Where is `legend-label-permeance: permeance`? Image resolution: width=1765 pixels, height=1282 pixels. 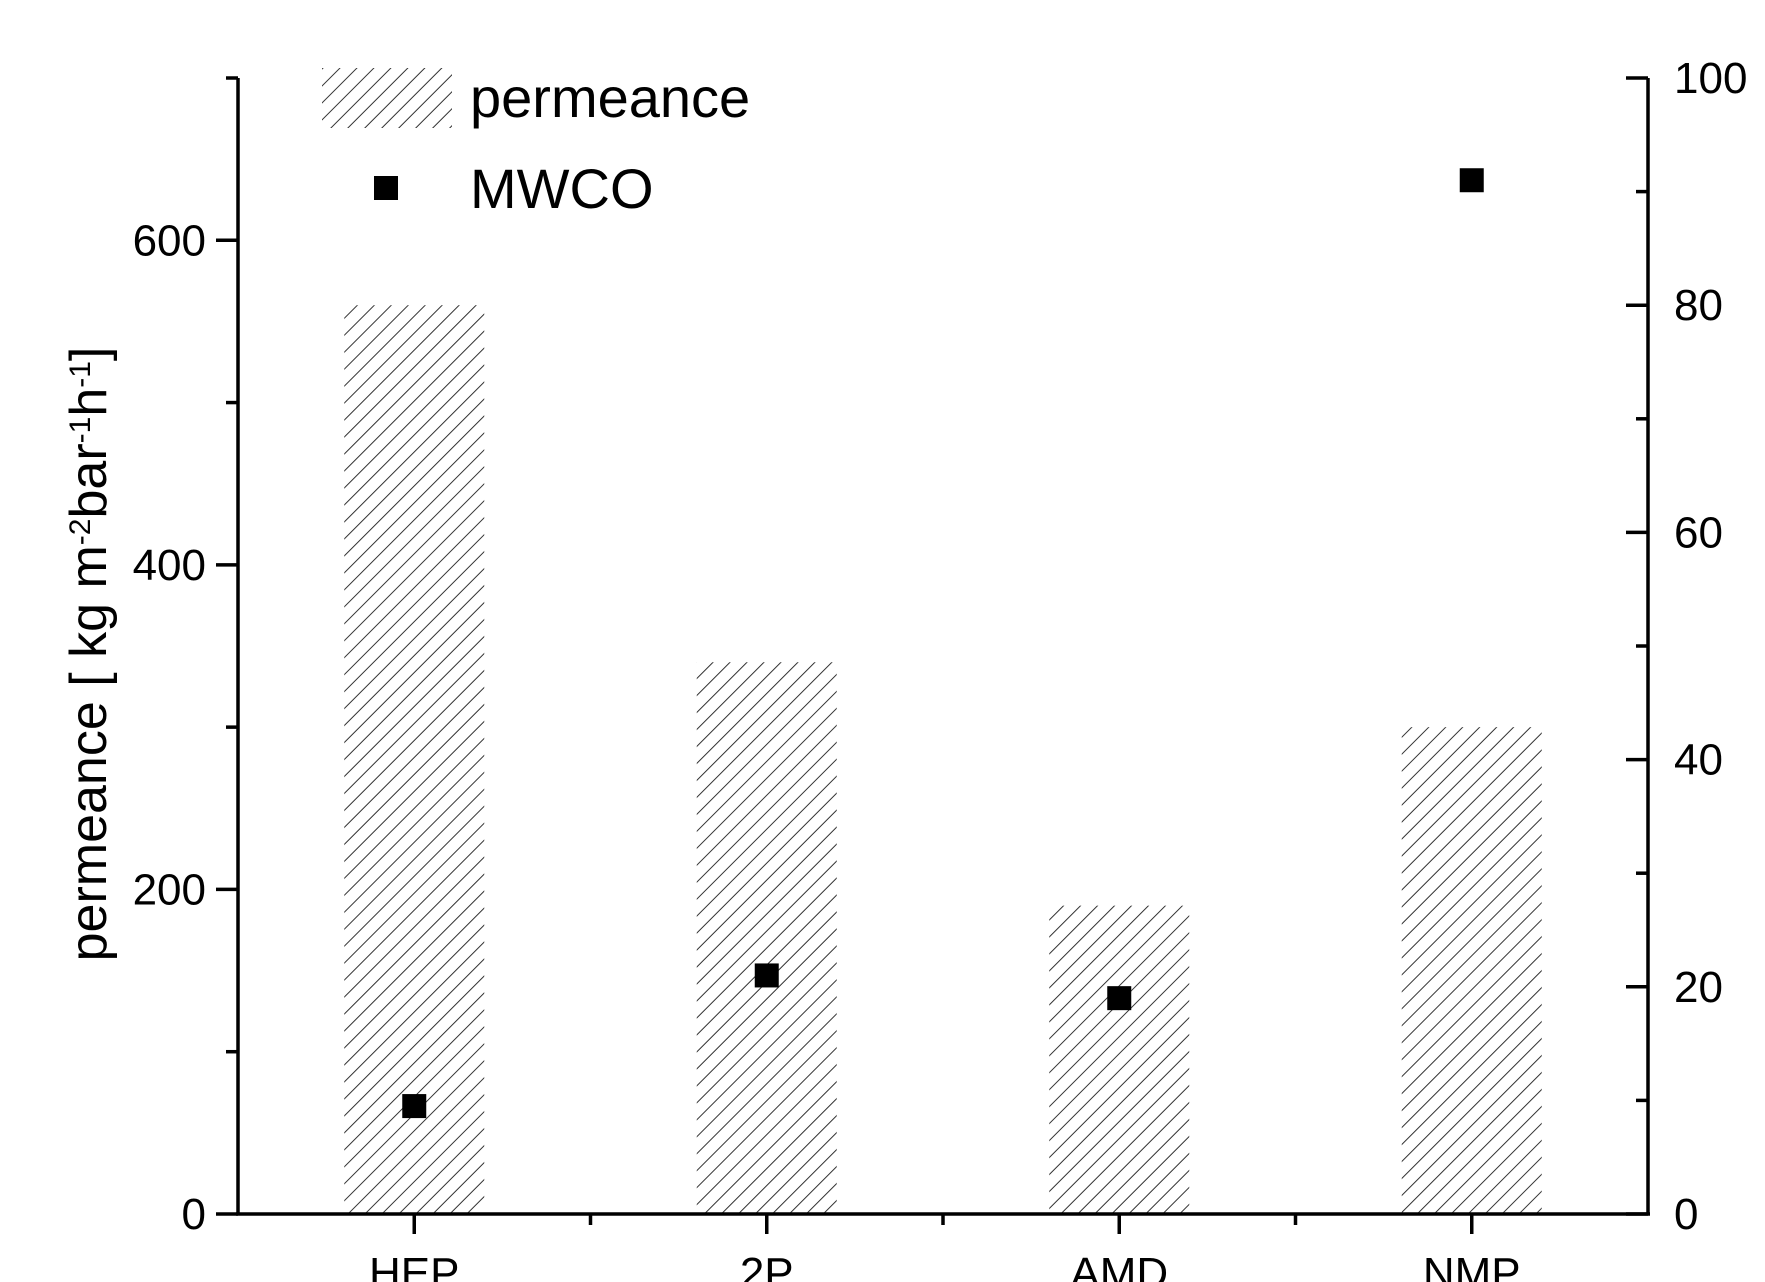
legend-label-permeance: permeance is located at coordinates (610, 97).